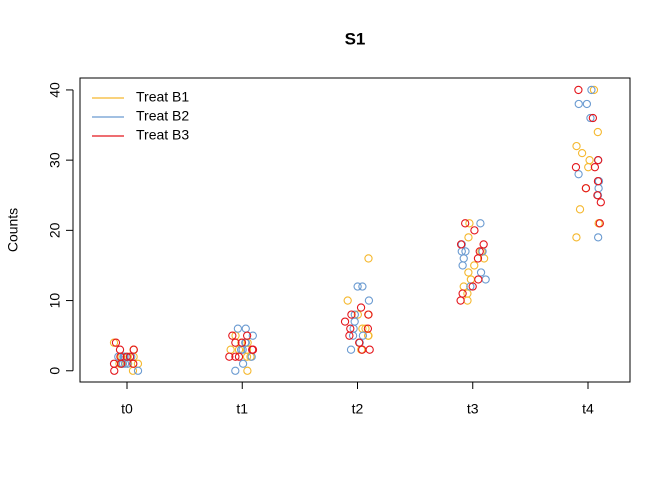 The image size is (672, 480). Describe the element at coordinates (162, 135) in the screenshot. I see `legend-label: Treat B3` at that location.